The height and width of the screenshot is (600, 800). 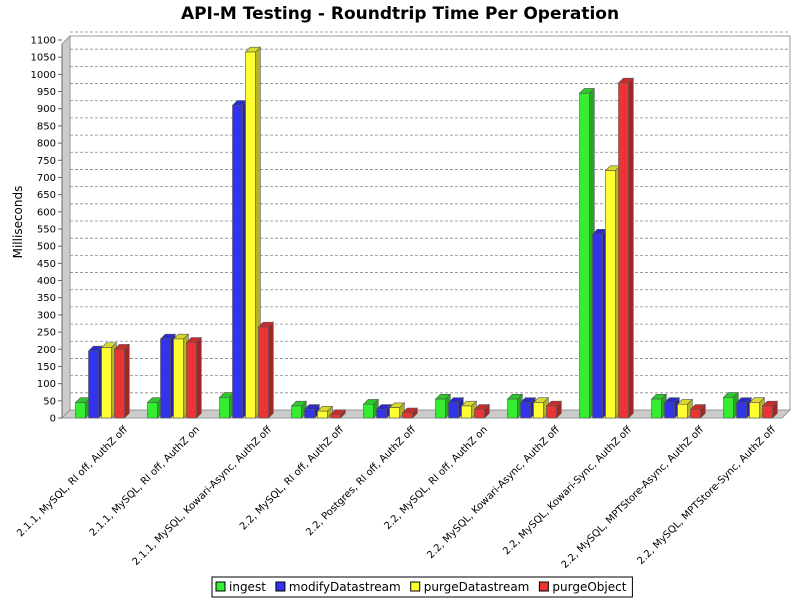 I want to click on legend-item: modifyDatastream, so click(x=338, y=587).